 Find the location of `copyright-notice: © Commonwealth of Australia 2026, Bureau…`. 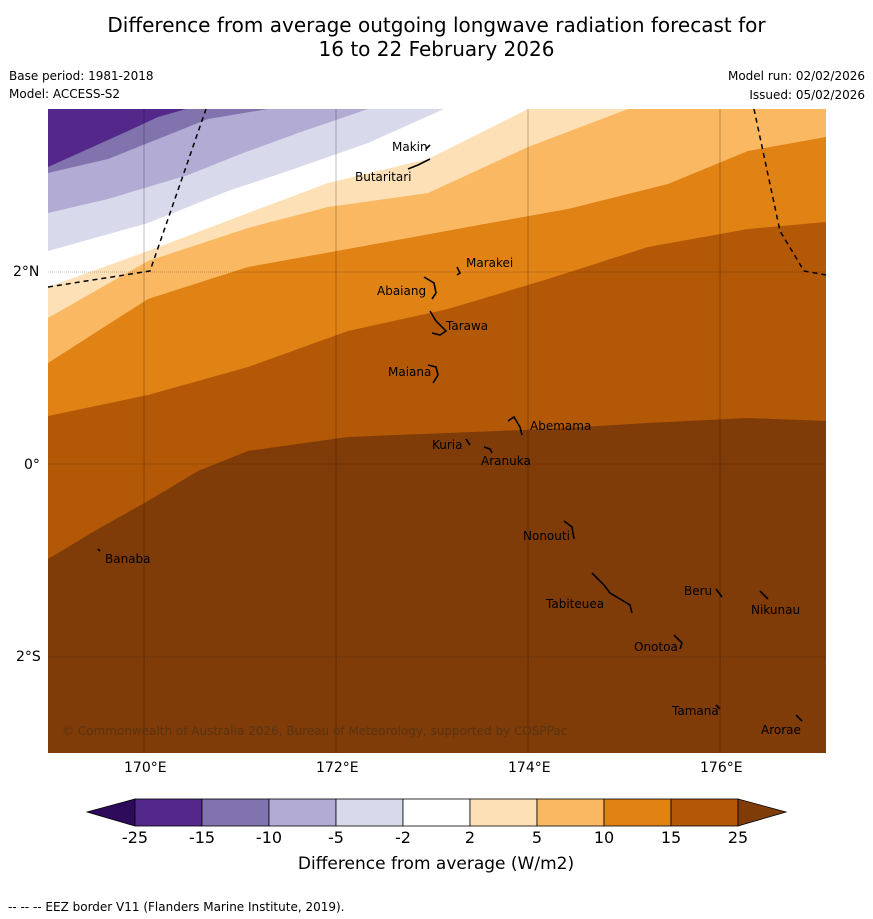

copyright-notice: © Commonwealth of Australia 2026, Bureau… is located at coordinates (315, 731).